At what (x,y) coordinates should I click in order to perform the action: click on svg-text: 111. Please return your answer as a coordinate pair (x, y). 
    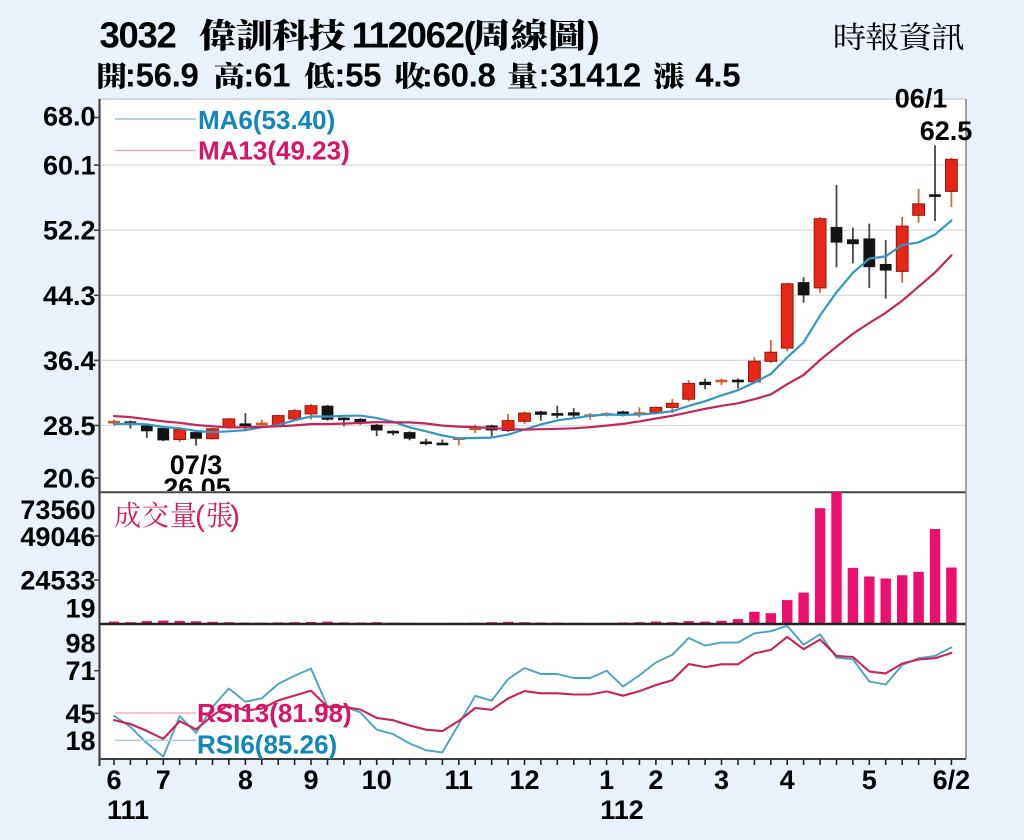
    Looking at the image, I should click on (128, 810).